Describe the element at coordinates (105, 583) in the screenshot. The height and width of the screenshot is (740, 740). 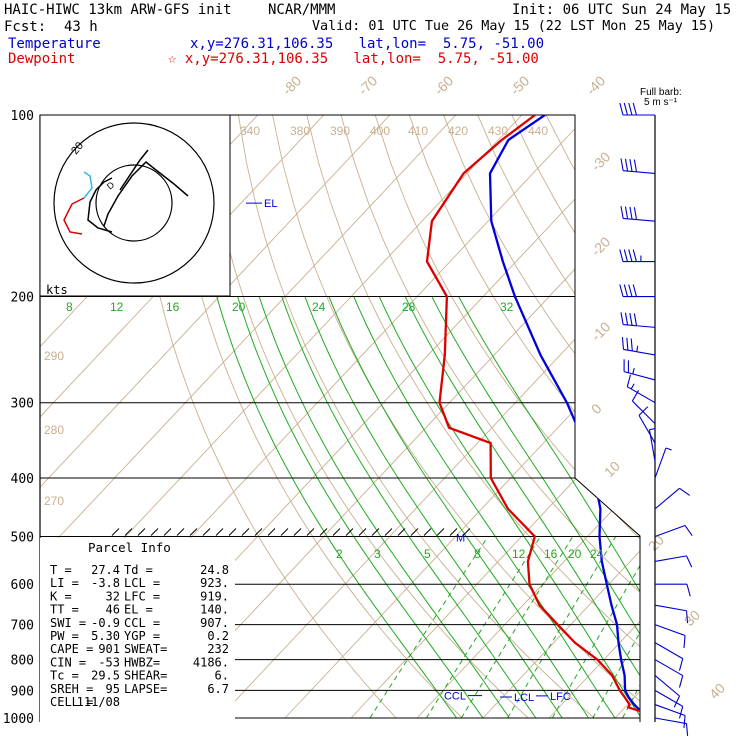
I see `parcel-info-cell: -3.8` at that location.